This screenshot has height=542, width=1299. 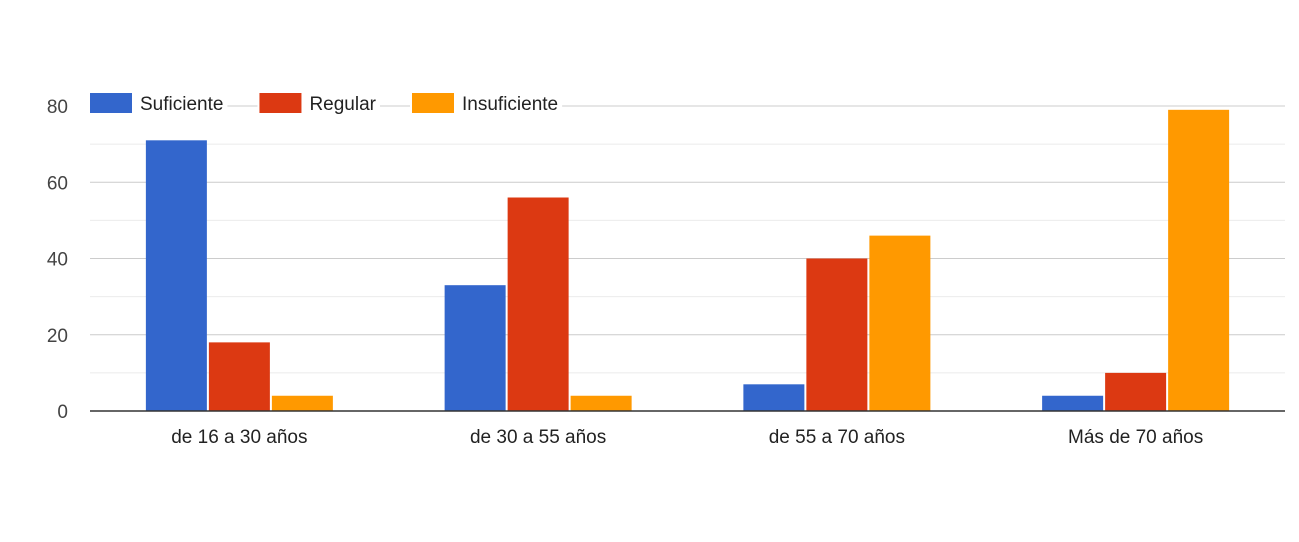 What do you see at coordinates (57, 336) in the screenshot?
I see `y-tick-label: 20` at bounding box center [57, 336].